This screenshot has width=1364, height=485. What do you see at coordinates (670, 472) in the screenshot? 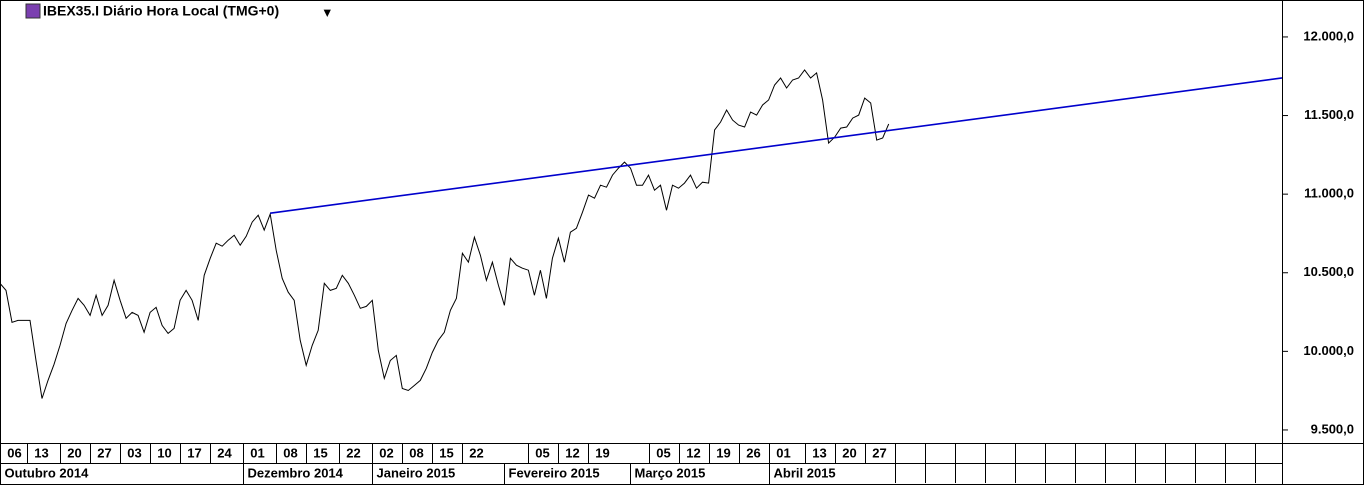
I see `month-label: Março 2015` at bounding box center [670, 472].